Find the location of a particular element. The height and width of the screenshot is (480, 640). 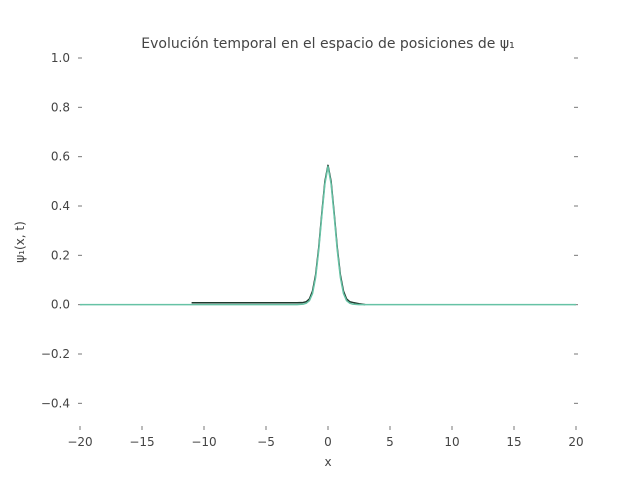

y-tick-label: 0.8 is located at coordinates (60, 107).